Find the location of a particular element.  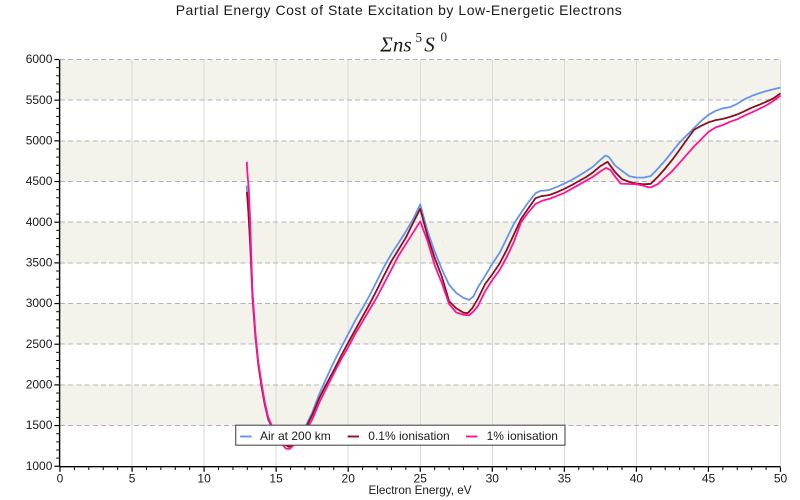

svg-text: 25 is located at coordinates (421, 479).